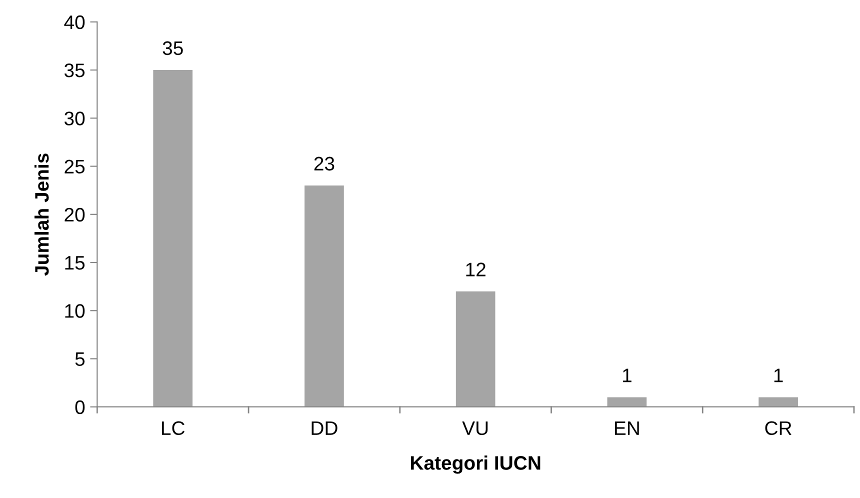  Describe the element at coordinates (324, 163) in the screenshot. I see `data-label: 23` at that location.